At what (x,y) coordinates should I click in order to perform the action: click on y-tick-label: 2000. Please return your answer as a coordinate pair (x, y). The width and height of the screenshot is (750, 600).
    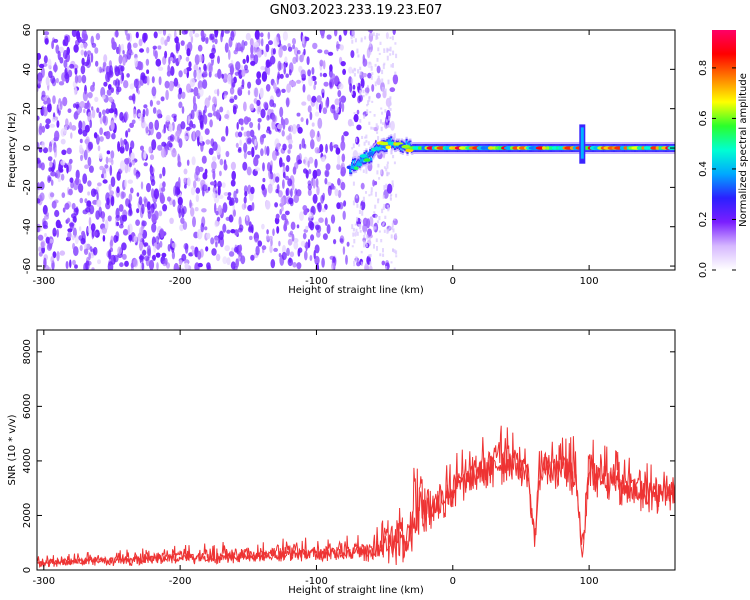
    Looking at the image, I should click on (27, 515).